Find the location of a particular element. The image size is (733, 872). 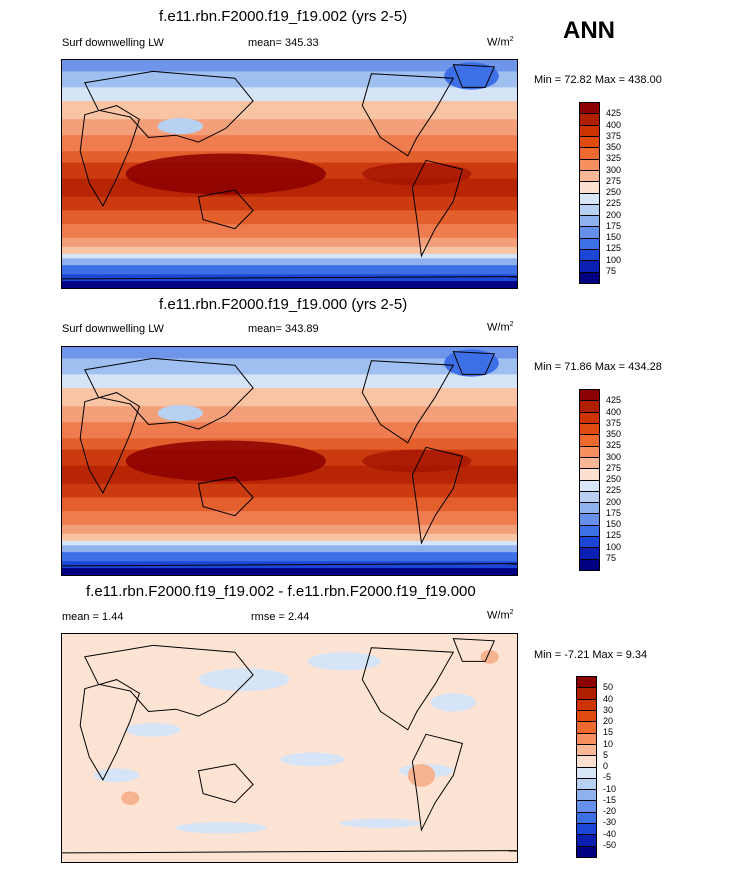

colorbar-tick-label: -30 is located at coordinates (610, 822).